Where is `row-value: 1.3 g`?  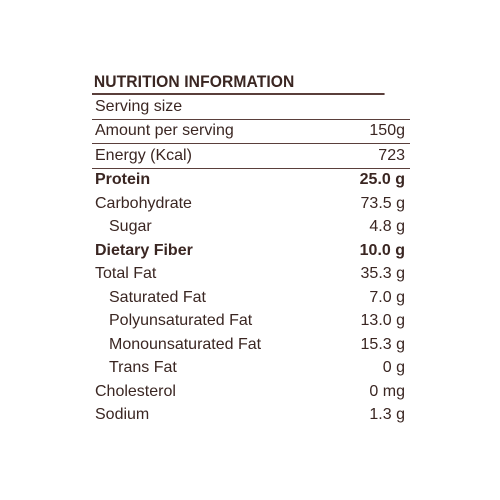 row-value: 1.3 g is located at coordinates (387, 415).